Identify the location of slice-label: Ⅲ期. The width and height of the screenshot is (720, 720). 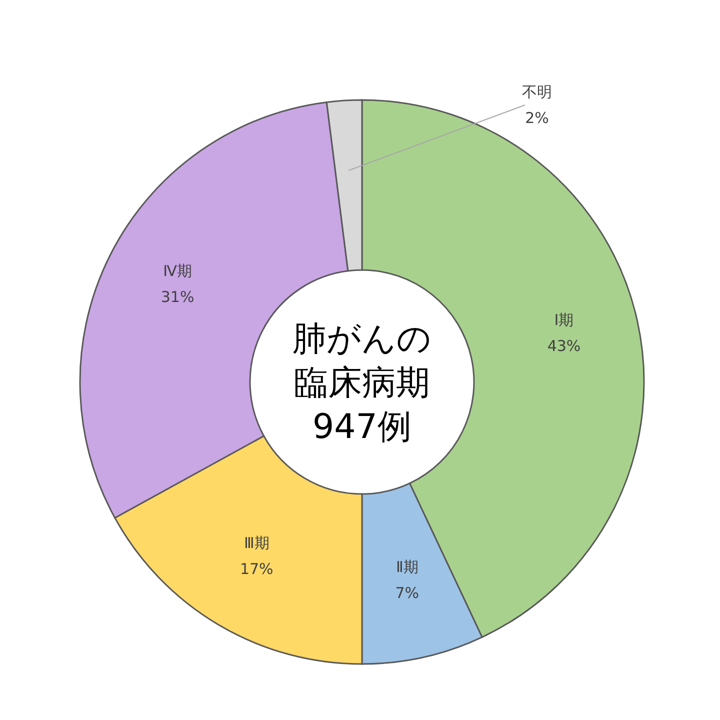
(257, 543).